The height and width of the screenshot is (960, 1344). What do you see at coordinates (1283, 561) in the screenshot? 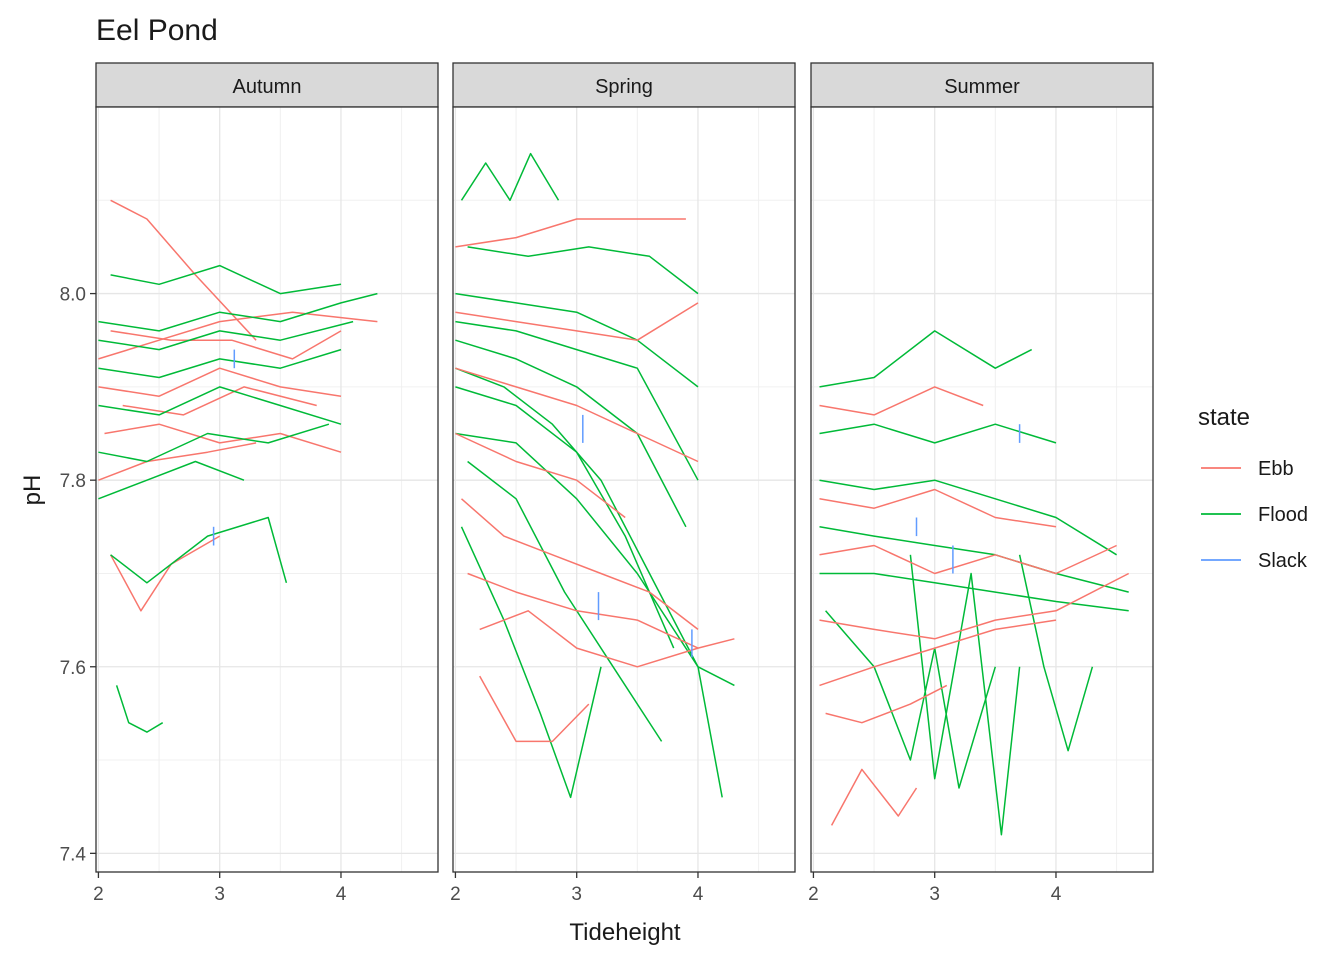
I see `legend-label: Slack` at bounding box center [1283, 561].